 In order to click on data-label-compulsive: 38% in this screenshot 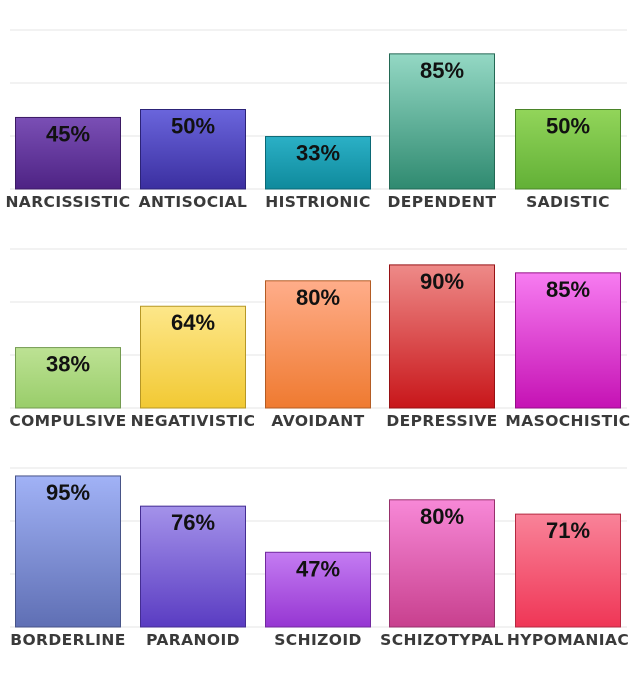, I will do `click(68, 364)`.